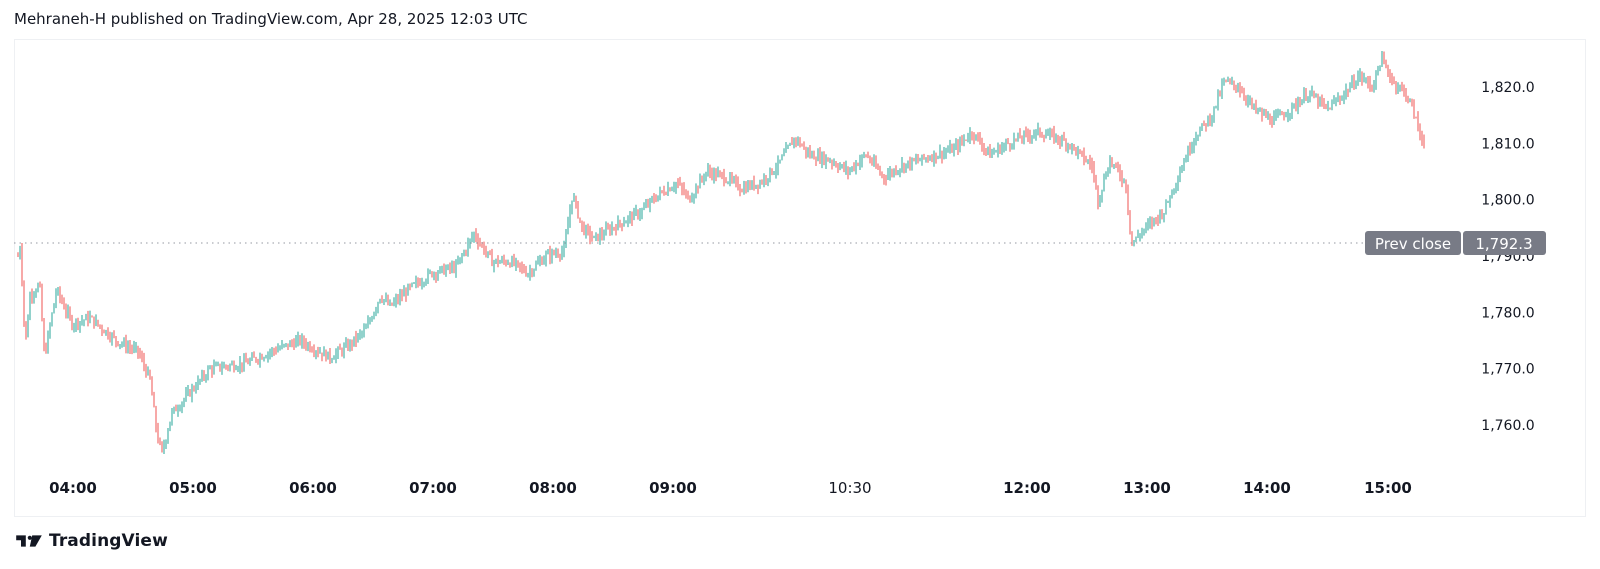 The height and width of the screenshot is (569, 1600). What do you see at coordinates (91, 541) in the screenshot?
I see `footer-brand: TradingView` at bounding box center [91, 541].